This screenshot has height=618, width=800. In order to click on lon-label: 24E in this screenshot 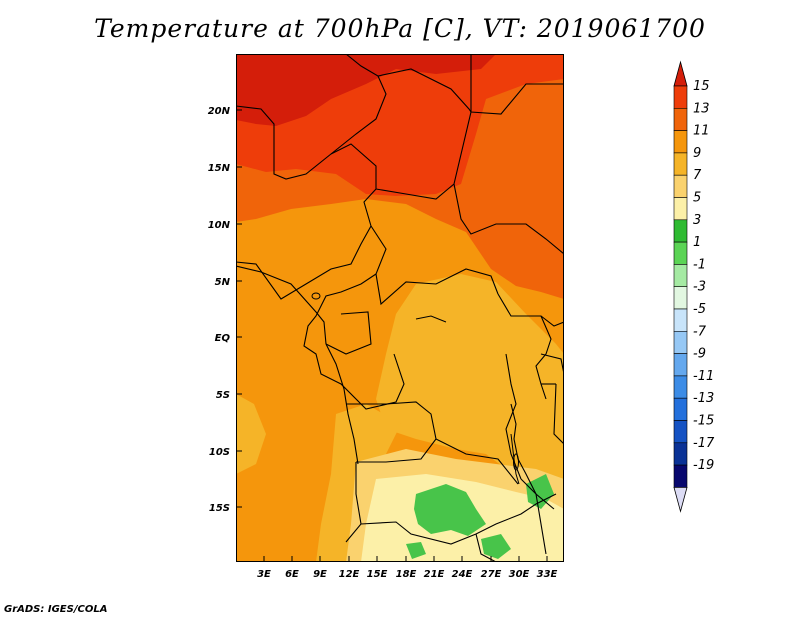, I will do `click(462, 574)`.